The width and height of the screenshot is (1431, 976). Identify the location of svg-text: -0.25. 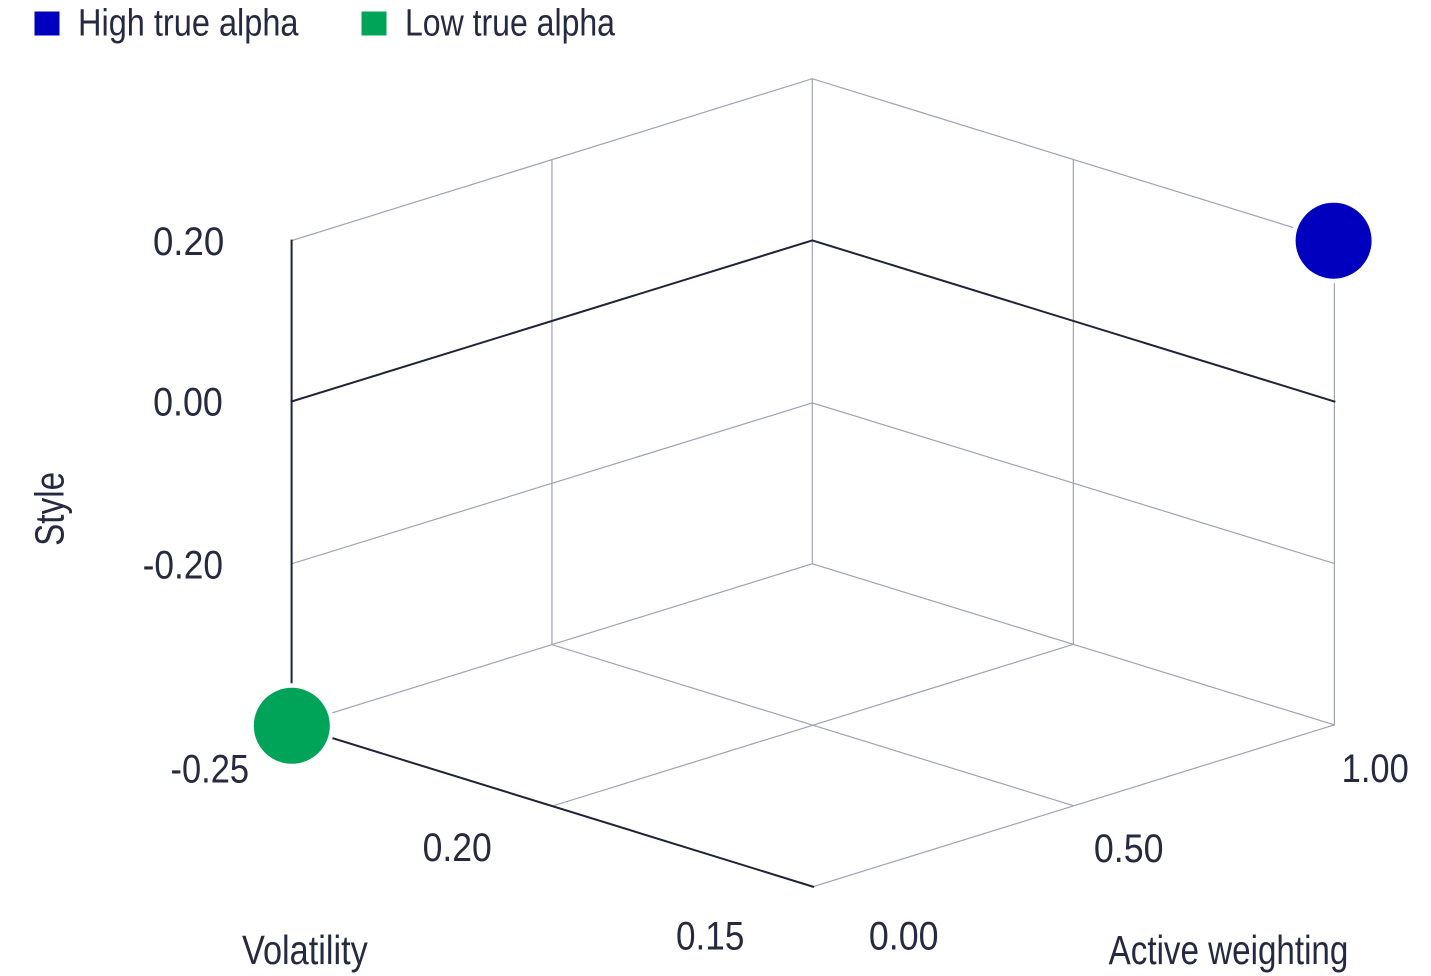
(210, 770).